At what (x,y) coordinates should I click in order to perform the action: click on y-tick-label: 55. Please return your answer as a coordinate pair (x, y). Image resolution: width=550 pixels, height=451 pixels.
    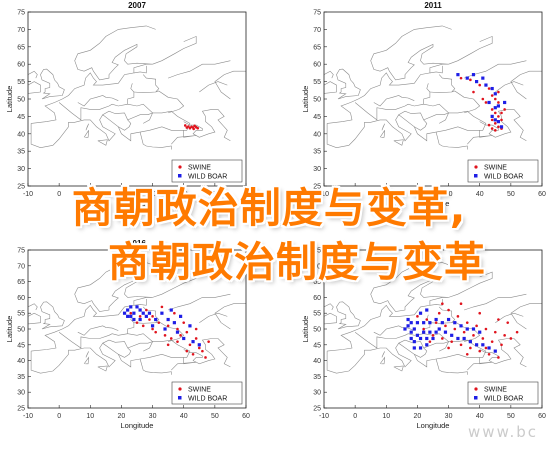
    Looking at the image, I should click on (317, 314).